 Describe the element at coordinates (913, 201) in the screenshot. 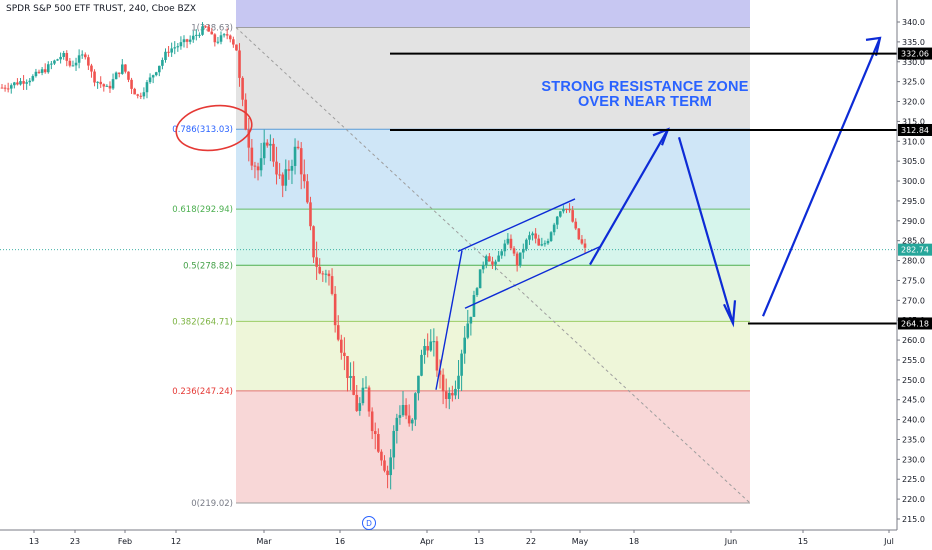

I see `price-tick-label: 295.0` at that location.